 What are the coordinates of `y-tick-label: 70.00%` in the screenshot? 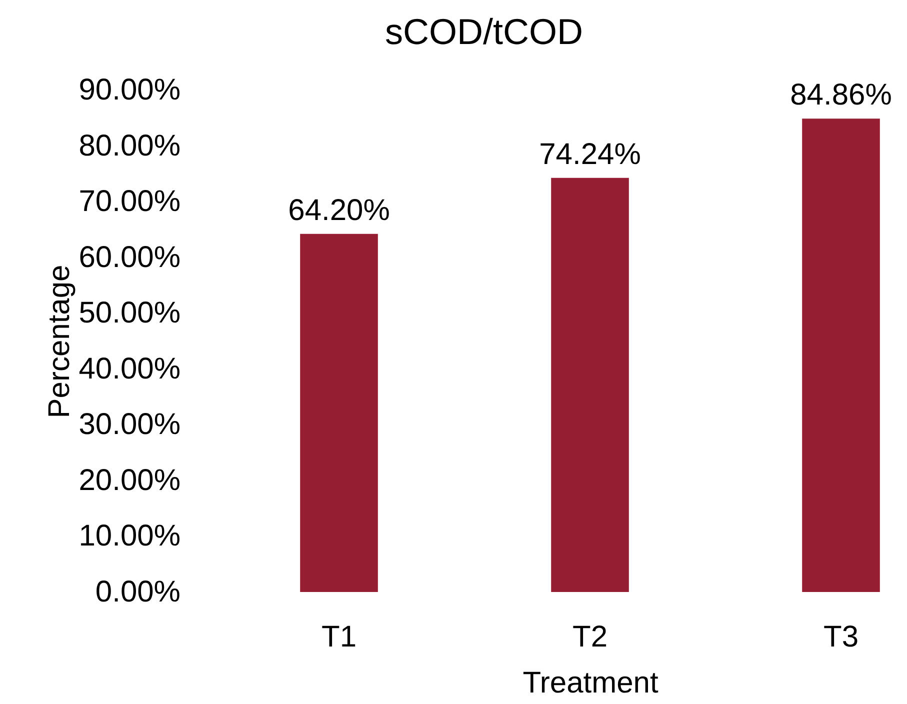 It's located at (129, 201).